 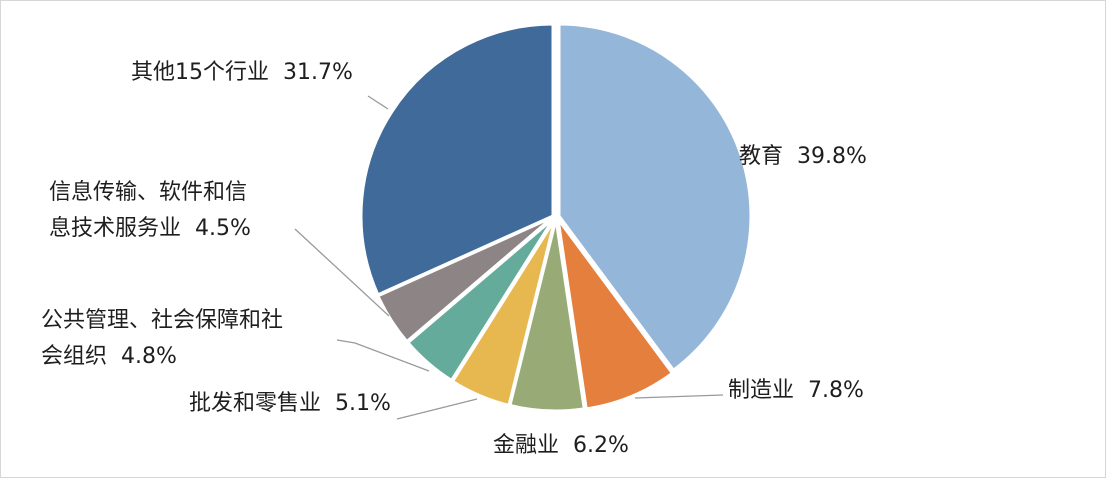 I want to click on pie-label-6: 信息传输、软件和信息技术服务业 4.5%, so click(x=150, y=210).